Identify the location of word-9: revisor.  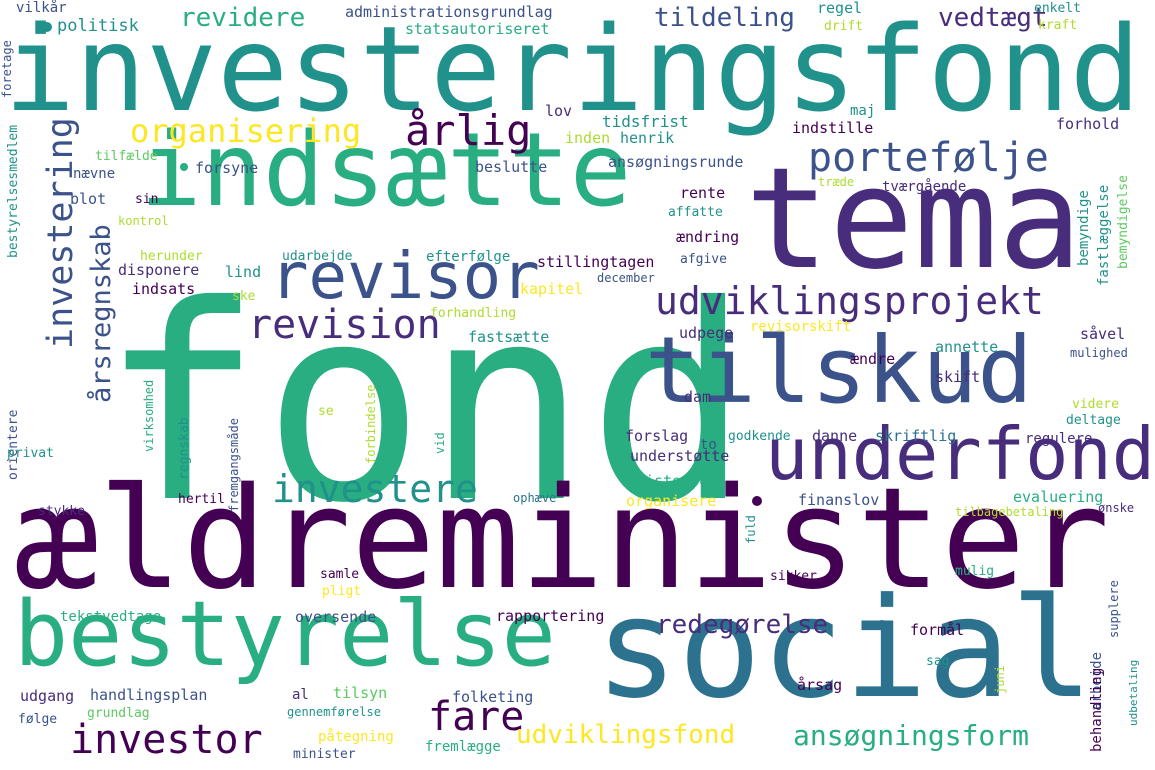
(405, 277).